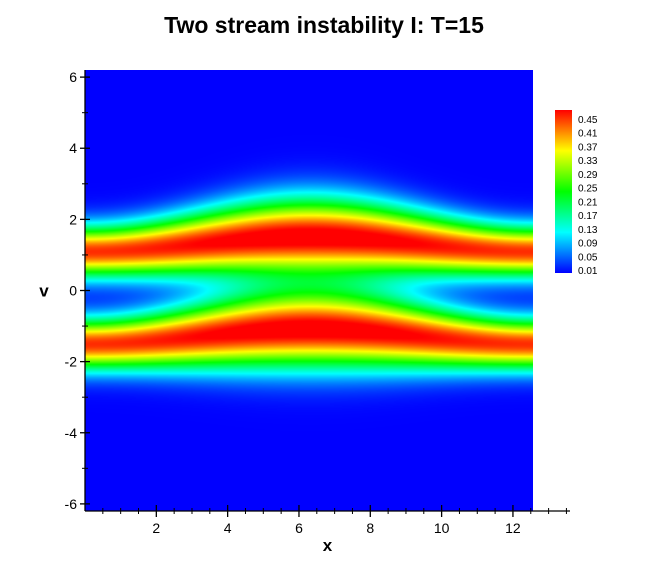 The height and width of the screenshot is (576, 648). Describe the element at coordinates (588, 120) in the screenshot. I see `colorbar-level-label: 0.45` at that location.